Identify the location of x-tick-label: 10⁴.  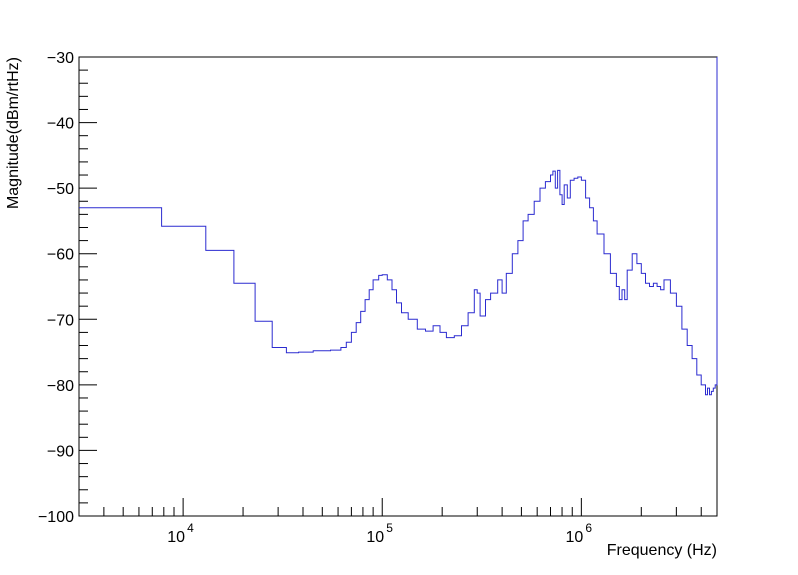
(180, 533).